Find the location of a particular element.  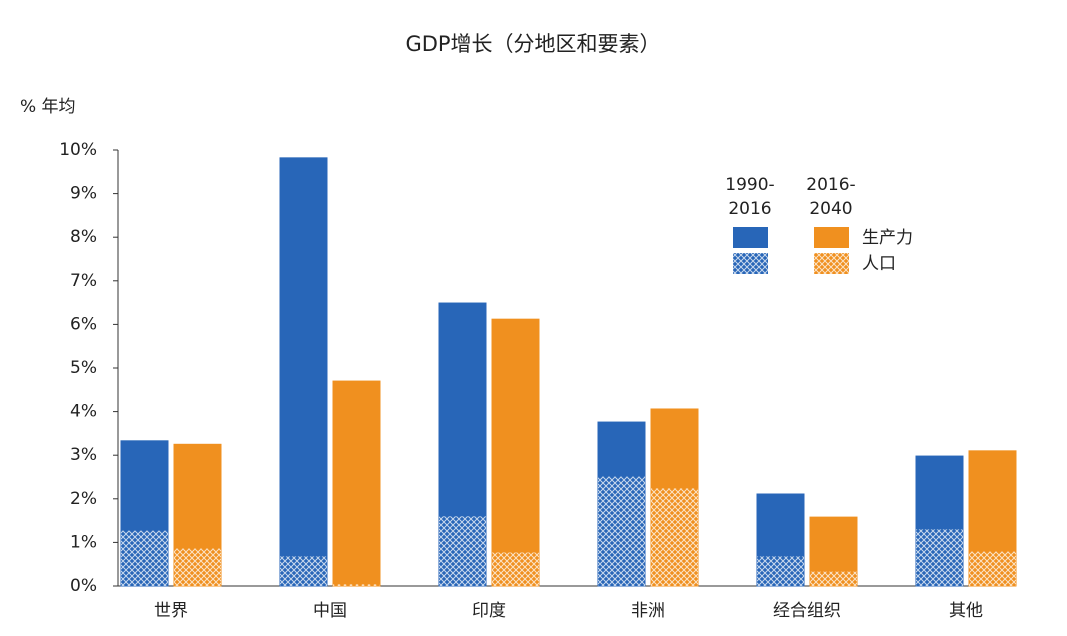

y-tick-label: 1% is located at coordinates (83, 542).